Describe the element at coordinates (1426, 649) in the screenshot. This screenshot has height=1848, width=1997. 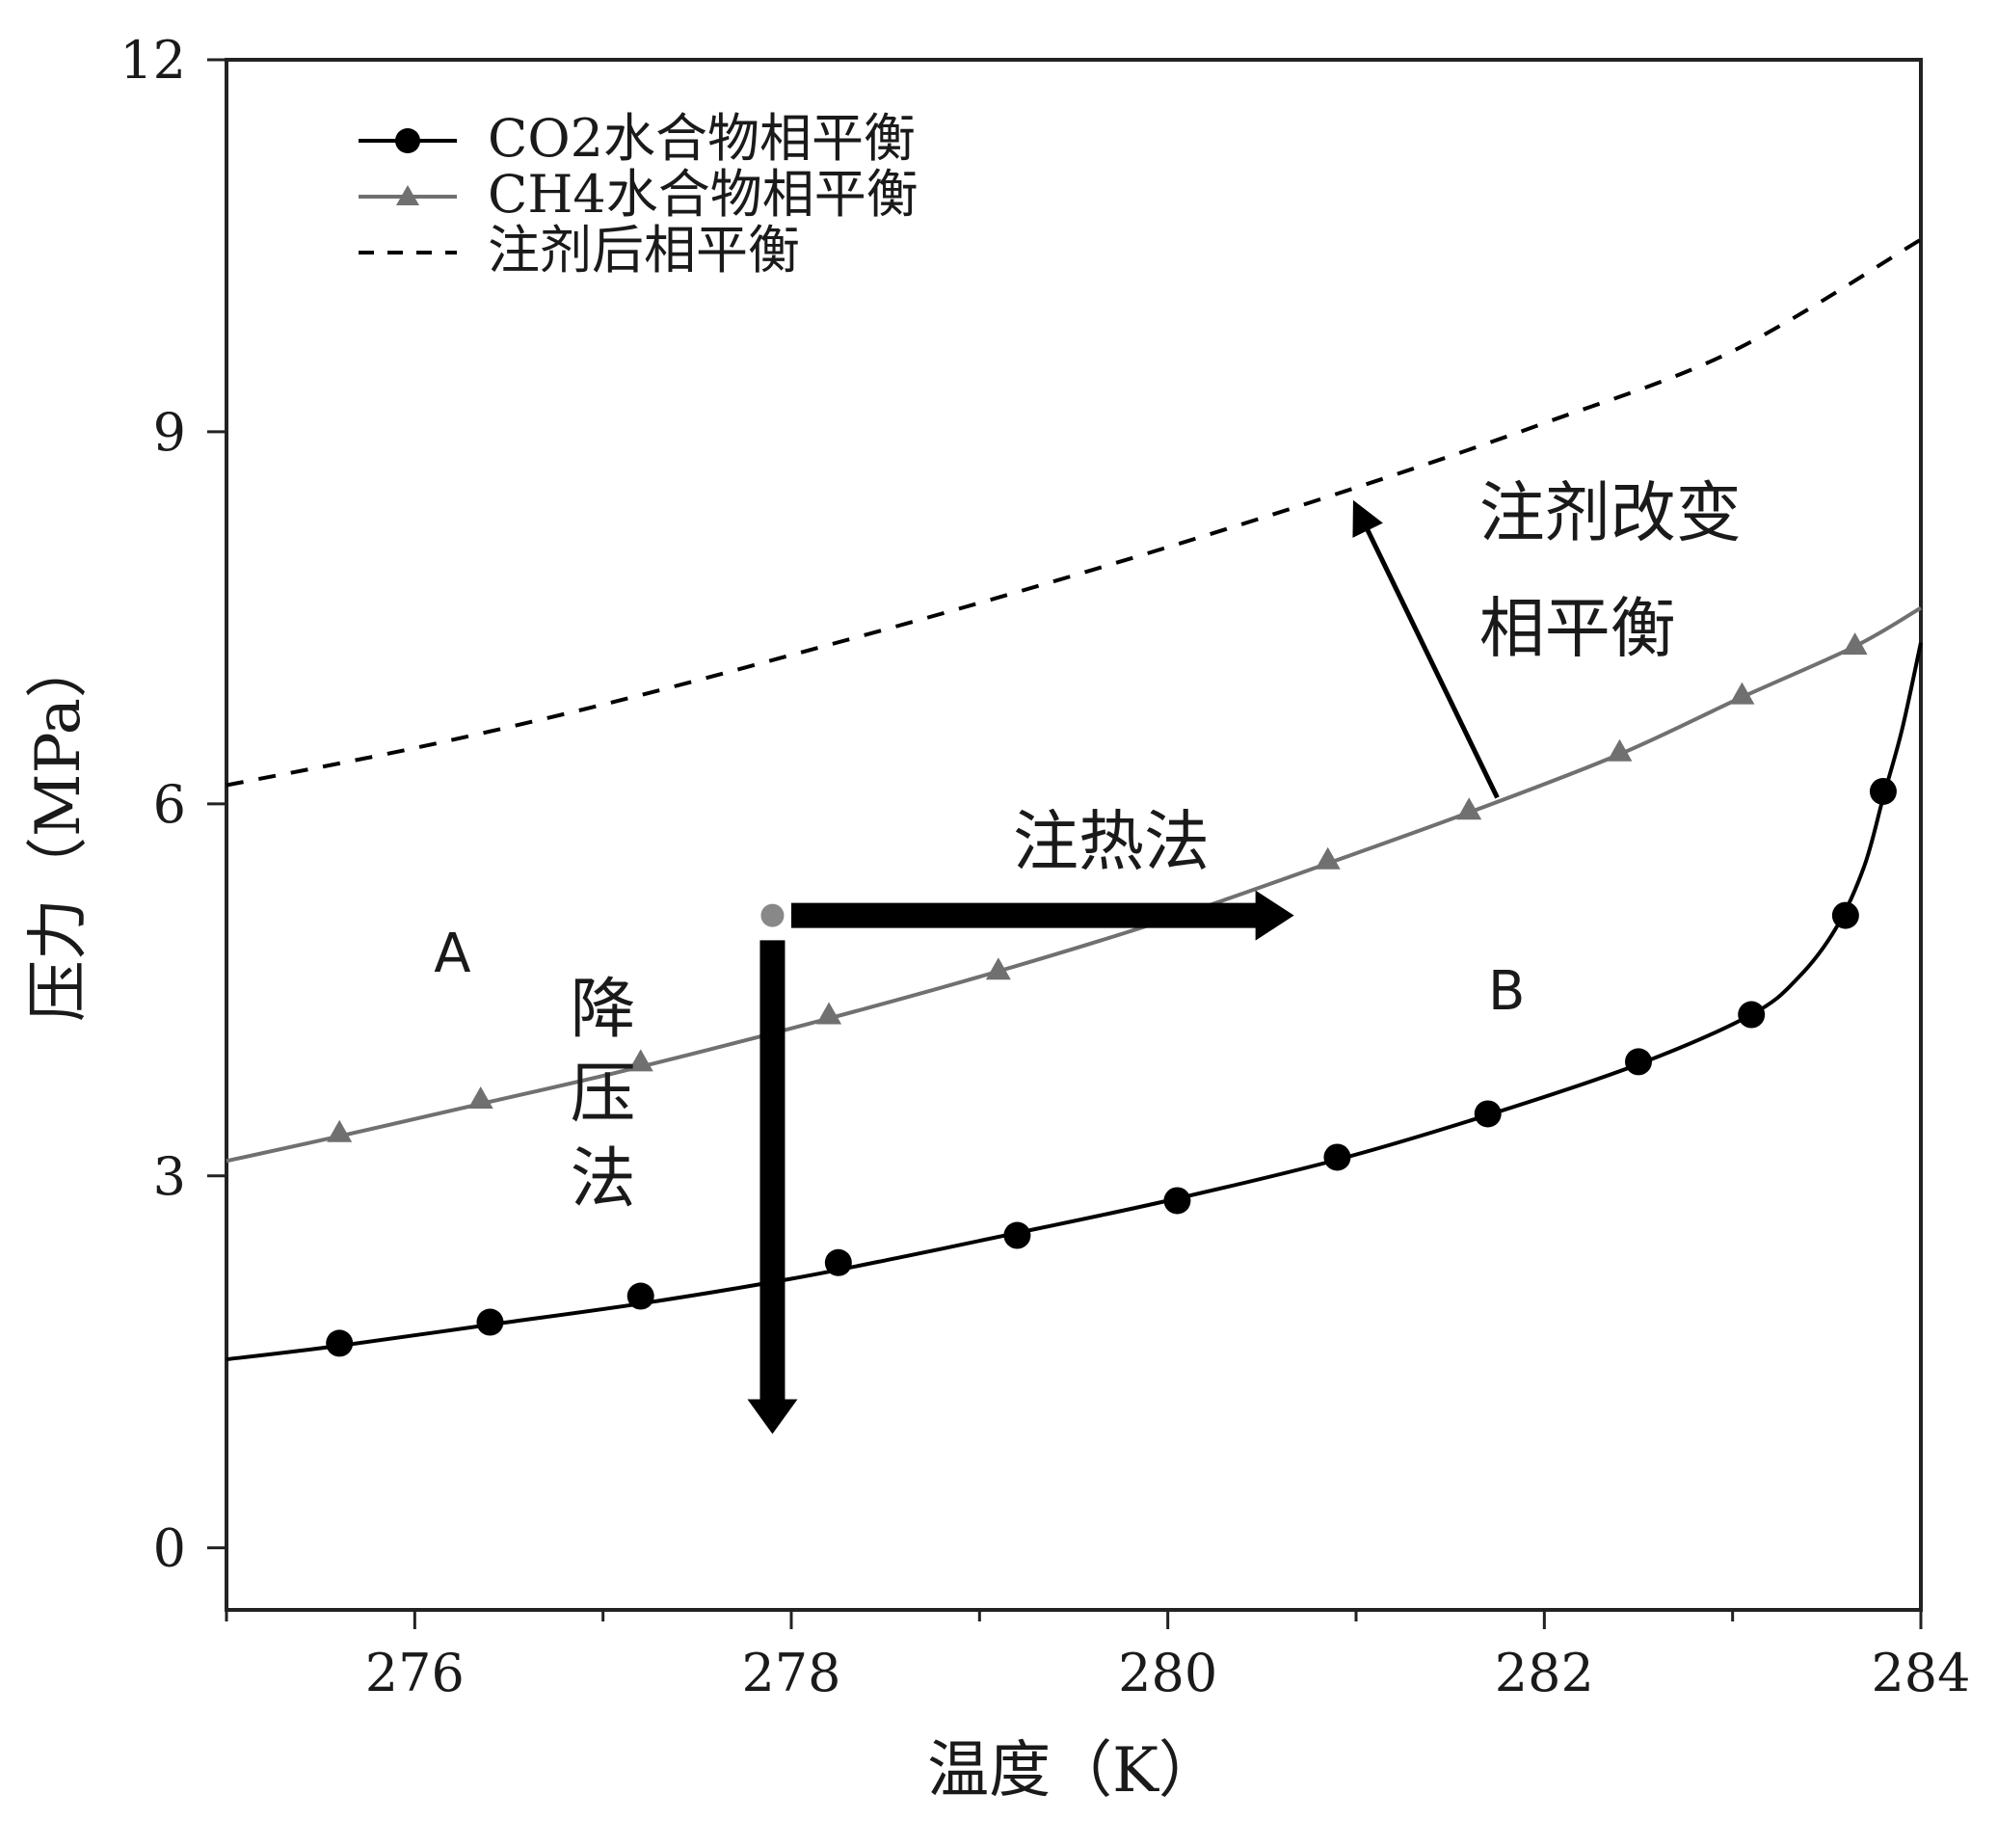
I see `injection-arrow` at that location.